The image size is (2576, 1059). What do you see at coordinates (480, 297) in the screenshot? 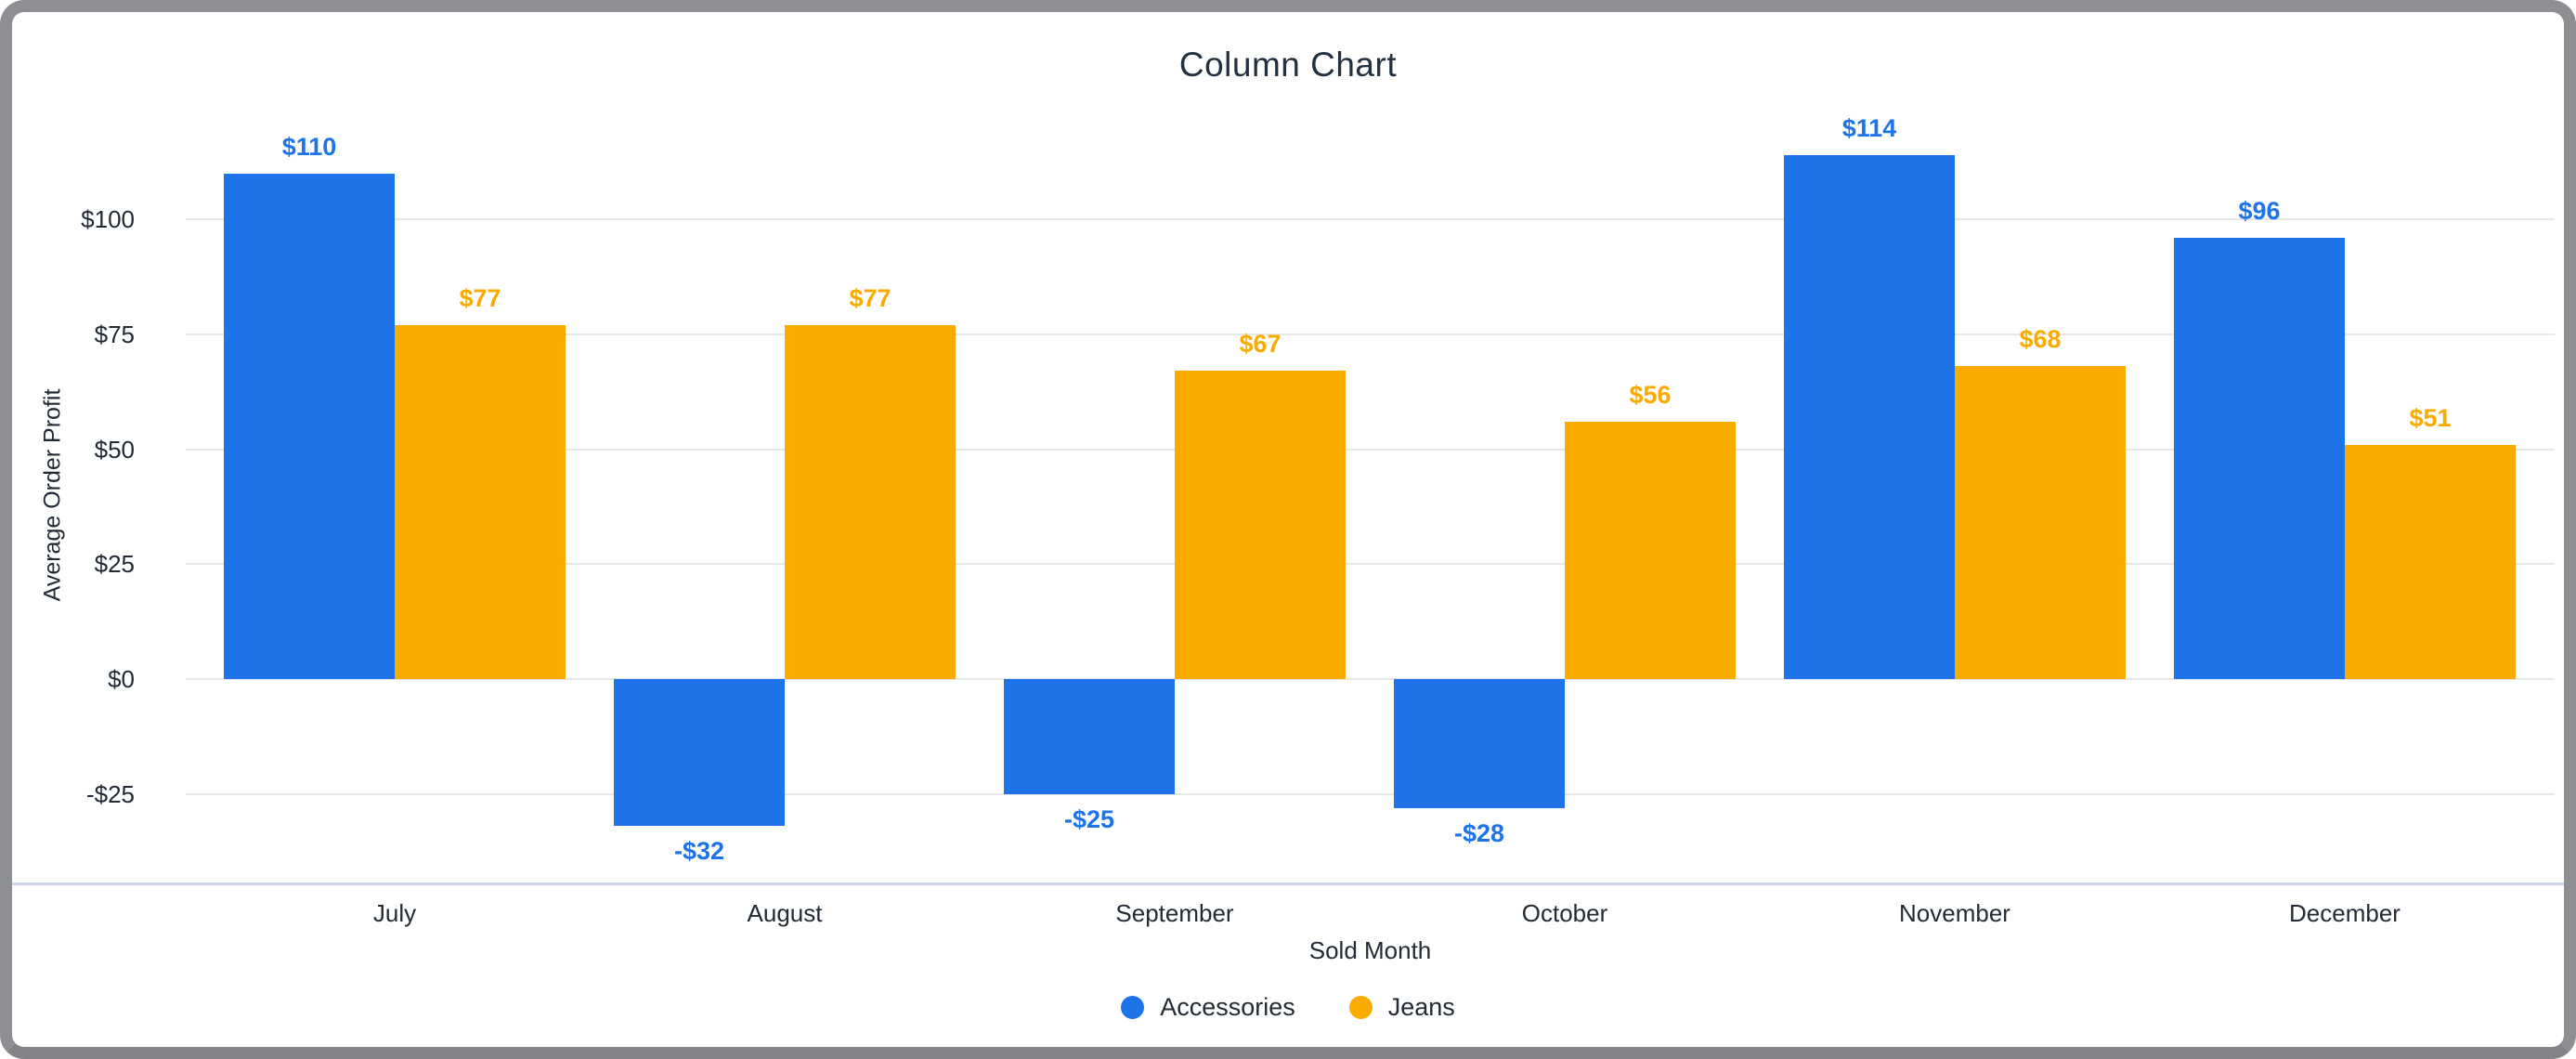
I see `value-label-jeans-july: $77` at bounding box center [480, 297].